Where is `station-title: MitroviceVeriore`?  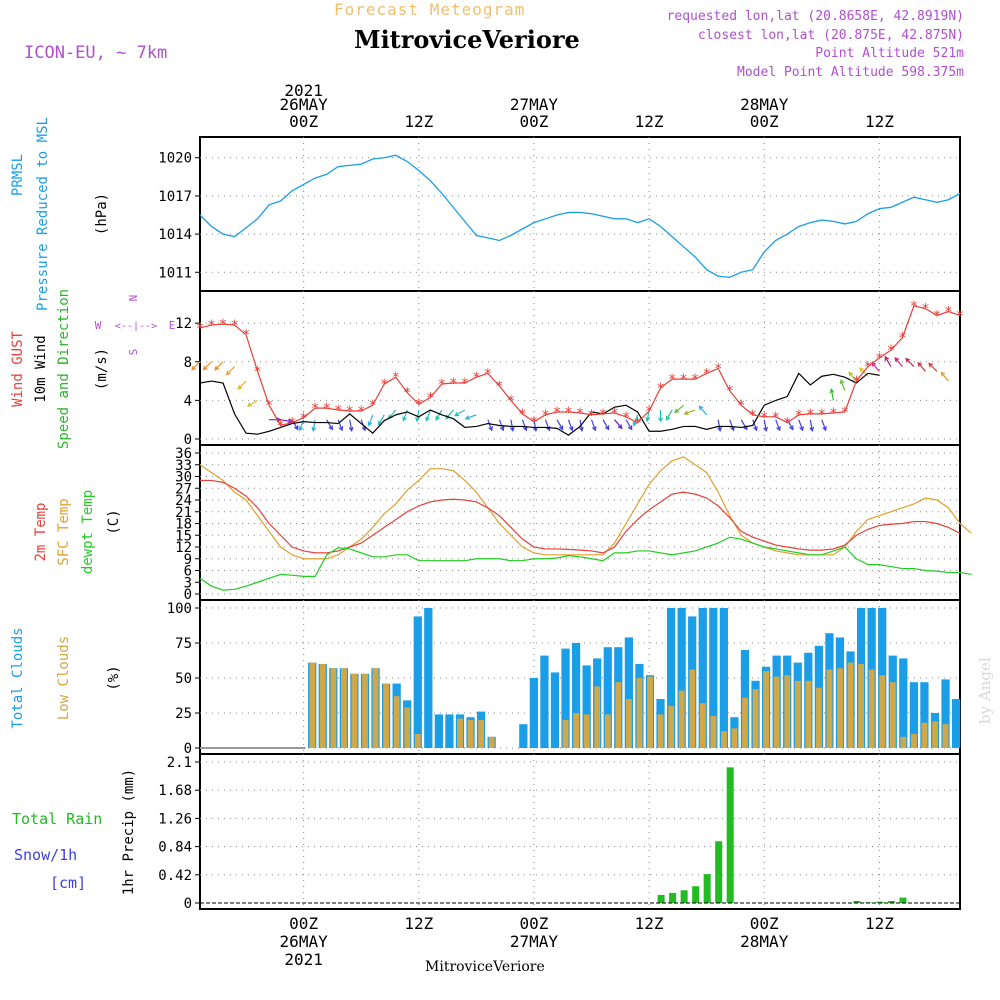
station-title: MitroviceVeriore is located at coordinates (467, 39).